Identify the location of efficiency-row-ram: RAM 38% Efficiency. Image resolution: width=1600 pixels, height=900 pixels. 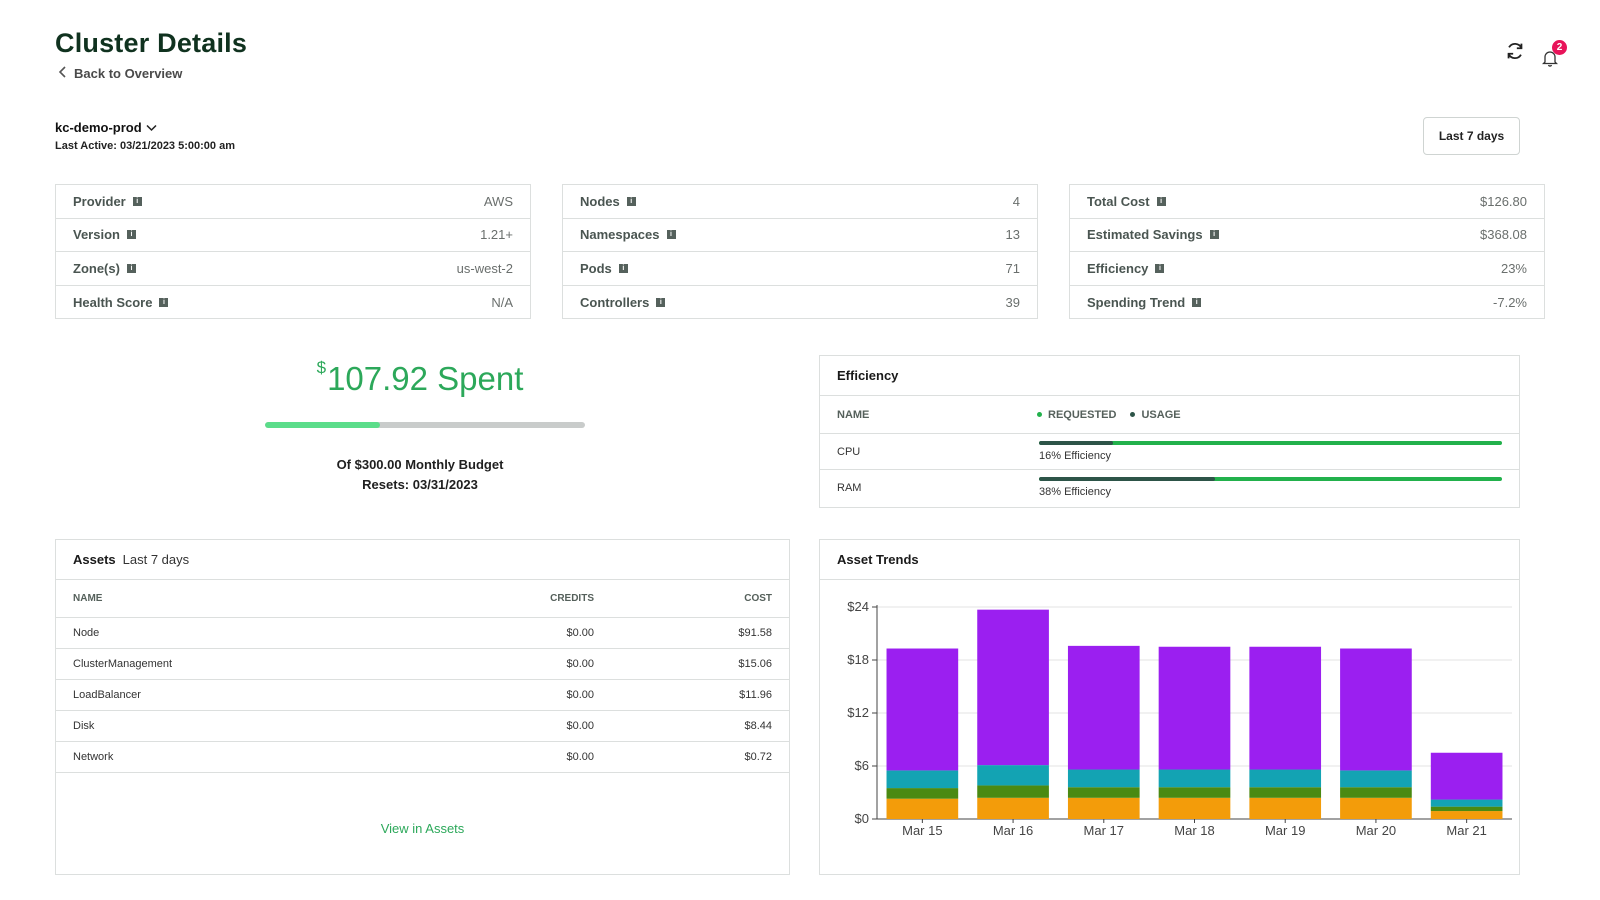
(1169, 488).